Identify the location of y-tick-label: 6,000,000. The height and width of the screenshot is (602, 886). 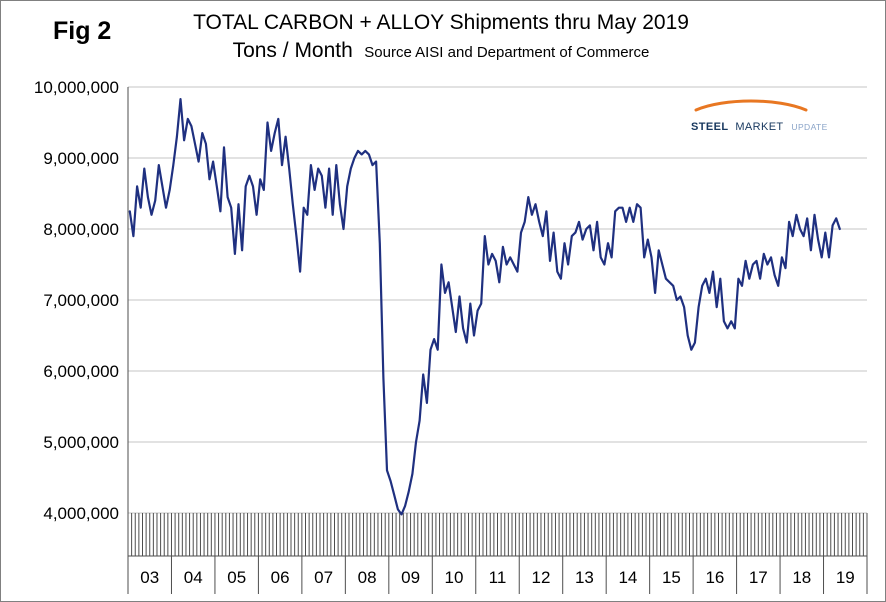
(81, 371).